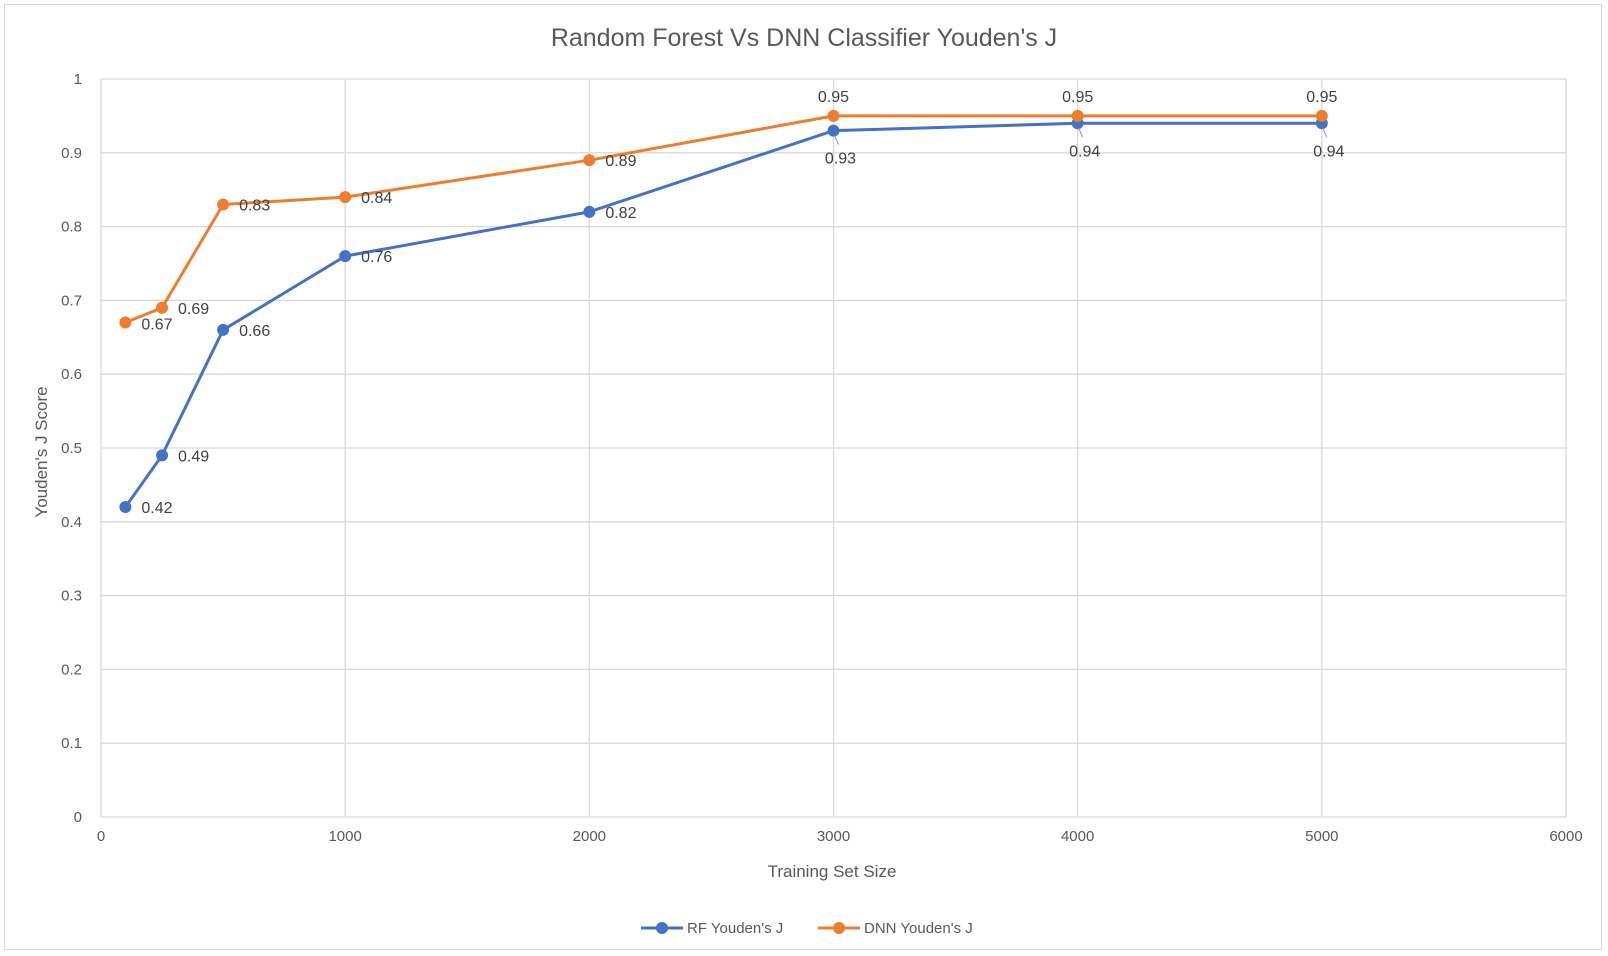 The image size is (1608, 956). I want to click on x-tick-label: 3000, so click(833, 836).